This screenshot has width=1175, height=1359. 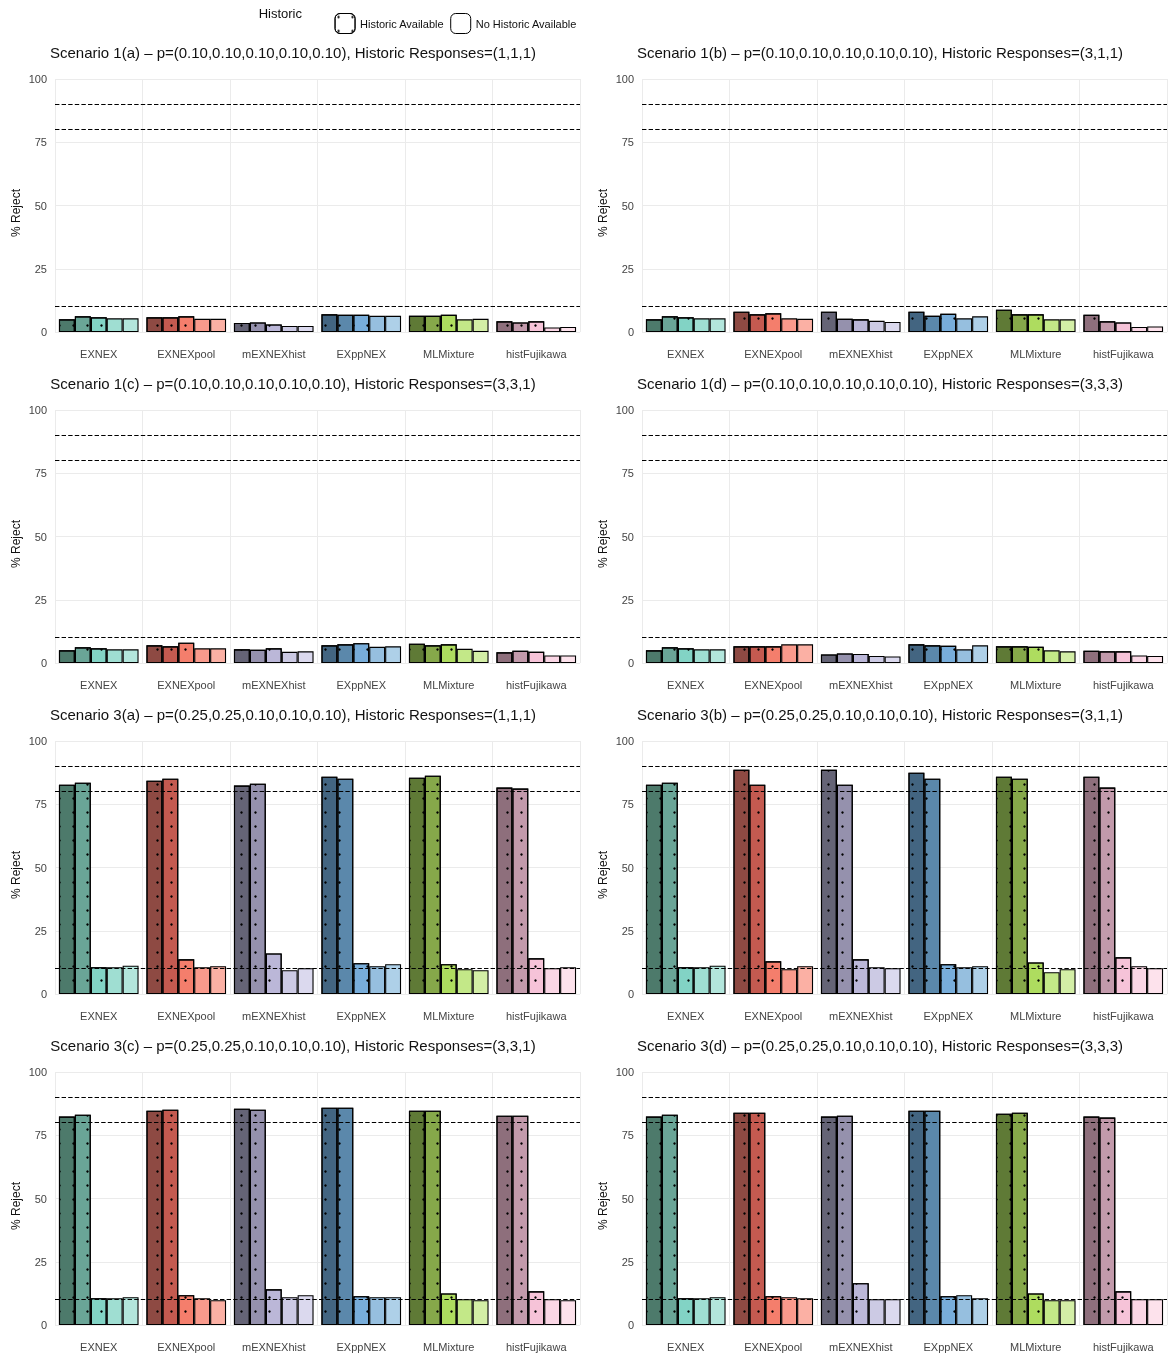 I want to click on chart-title: Scenario 3(c) – p=(0.25,0.25,0.10,0.10,0.10), Historic Responses=(3,3,1), so click(x=293, y=1045).